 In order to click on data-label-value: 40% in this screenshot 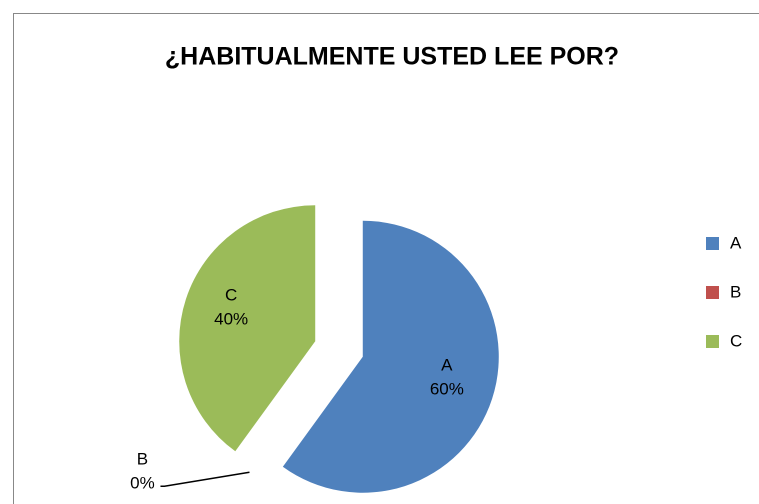, I will do `click(231, 318)`.